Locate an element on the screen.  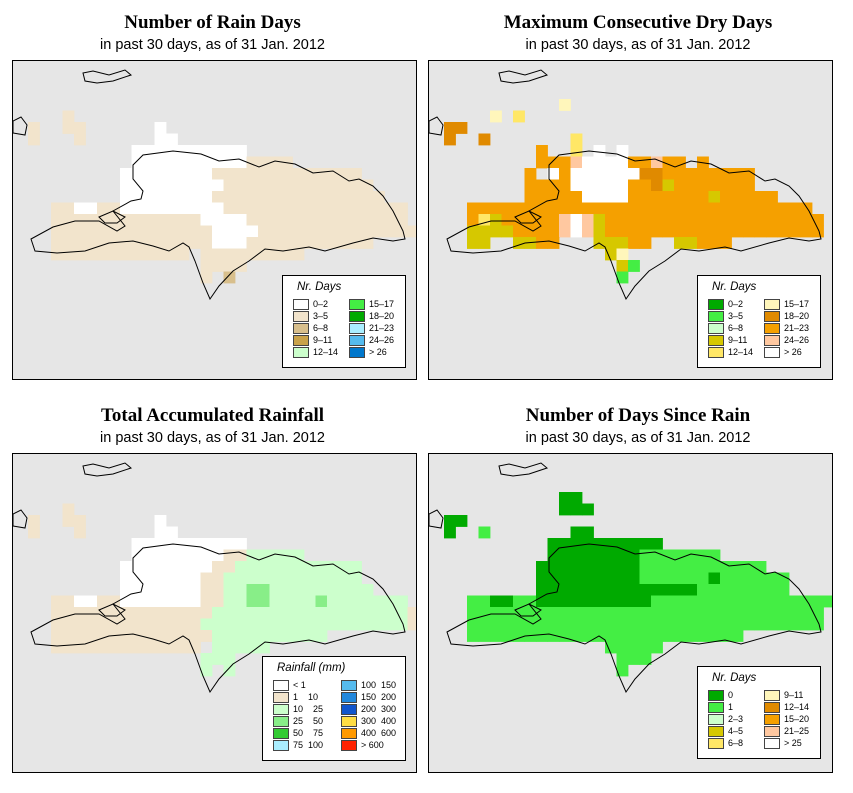
legend-label: 1 10 is located at coordinates (306, 697).